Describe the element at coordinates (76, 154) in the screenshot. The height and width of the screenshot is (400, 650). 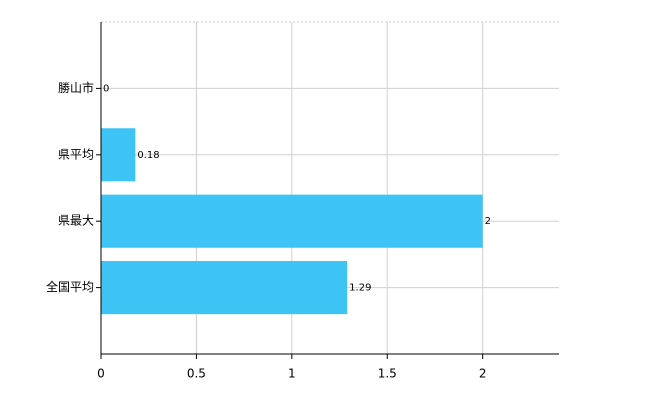
I see `y-tick-label: 県平均` at that location.